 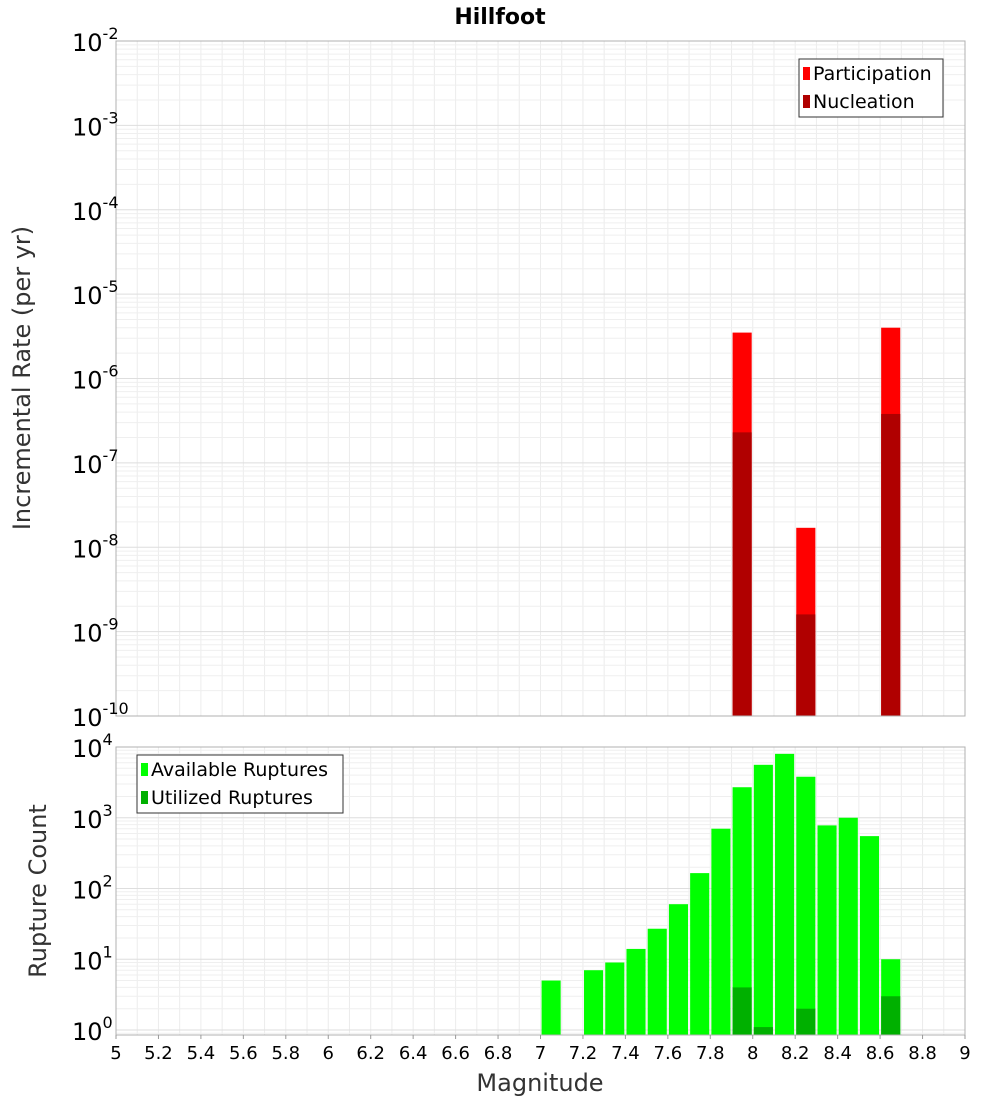 I want to click on y-tick-label: 10⁻⁴, so click(x=95, y=209).